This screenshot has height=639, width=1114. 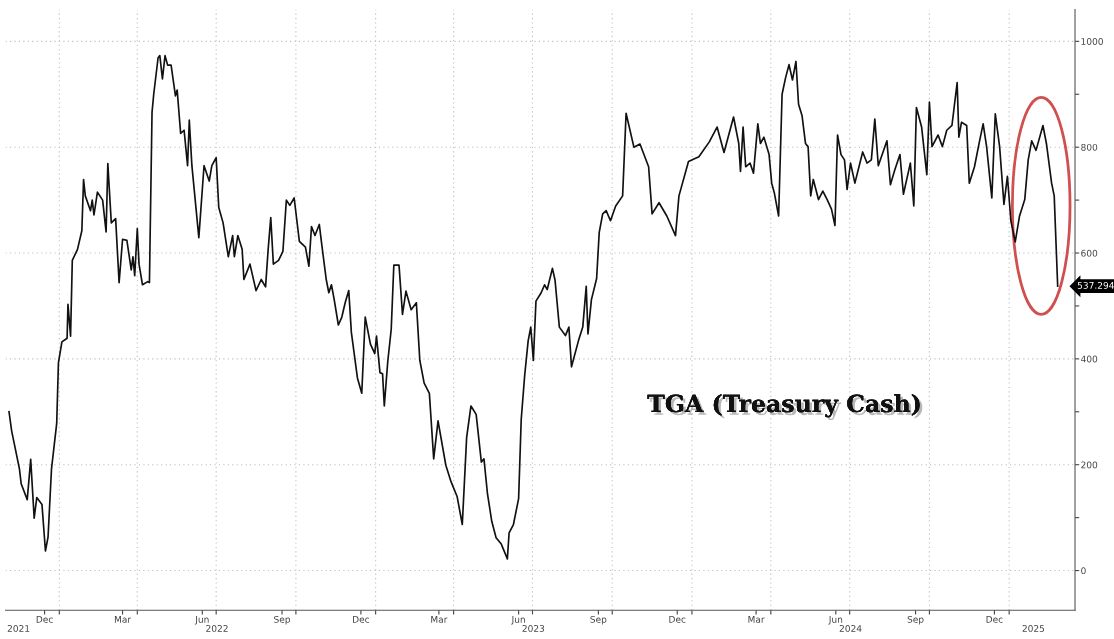 What do you see at coordinates (1089, 359) in the screenshot?
I see `y-tick-label: 400` at bounding box center [1089, 359].